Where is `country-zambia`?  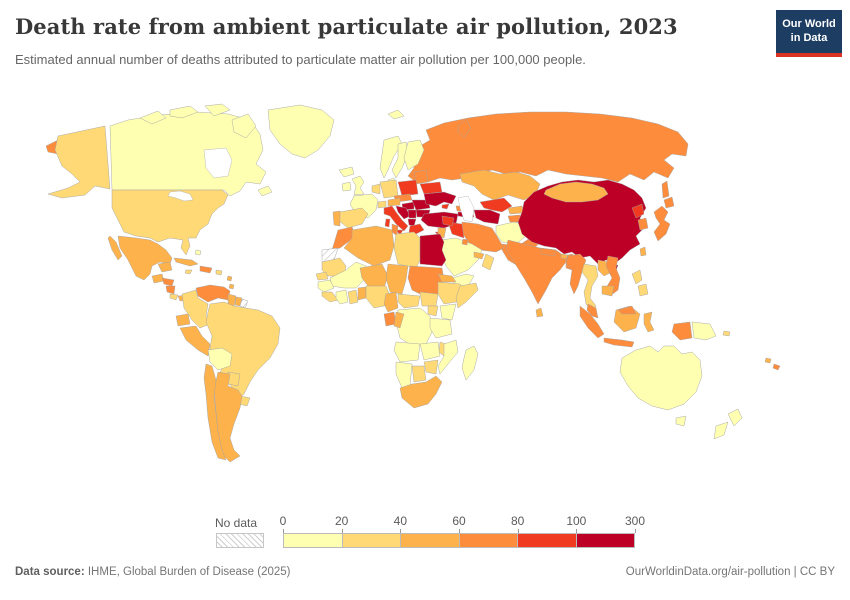
country-zambia is located at coordinates (430, 351).